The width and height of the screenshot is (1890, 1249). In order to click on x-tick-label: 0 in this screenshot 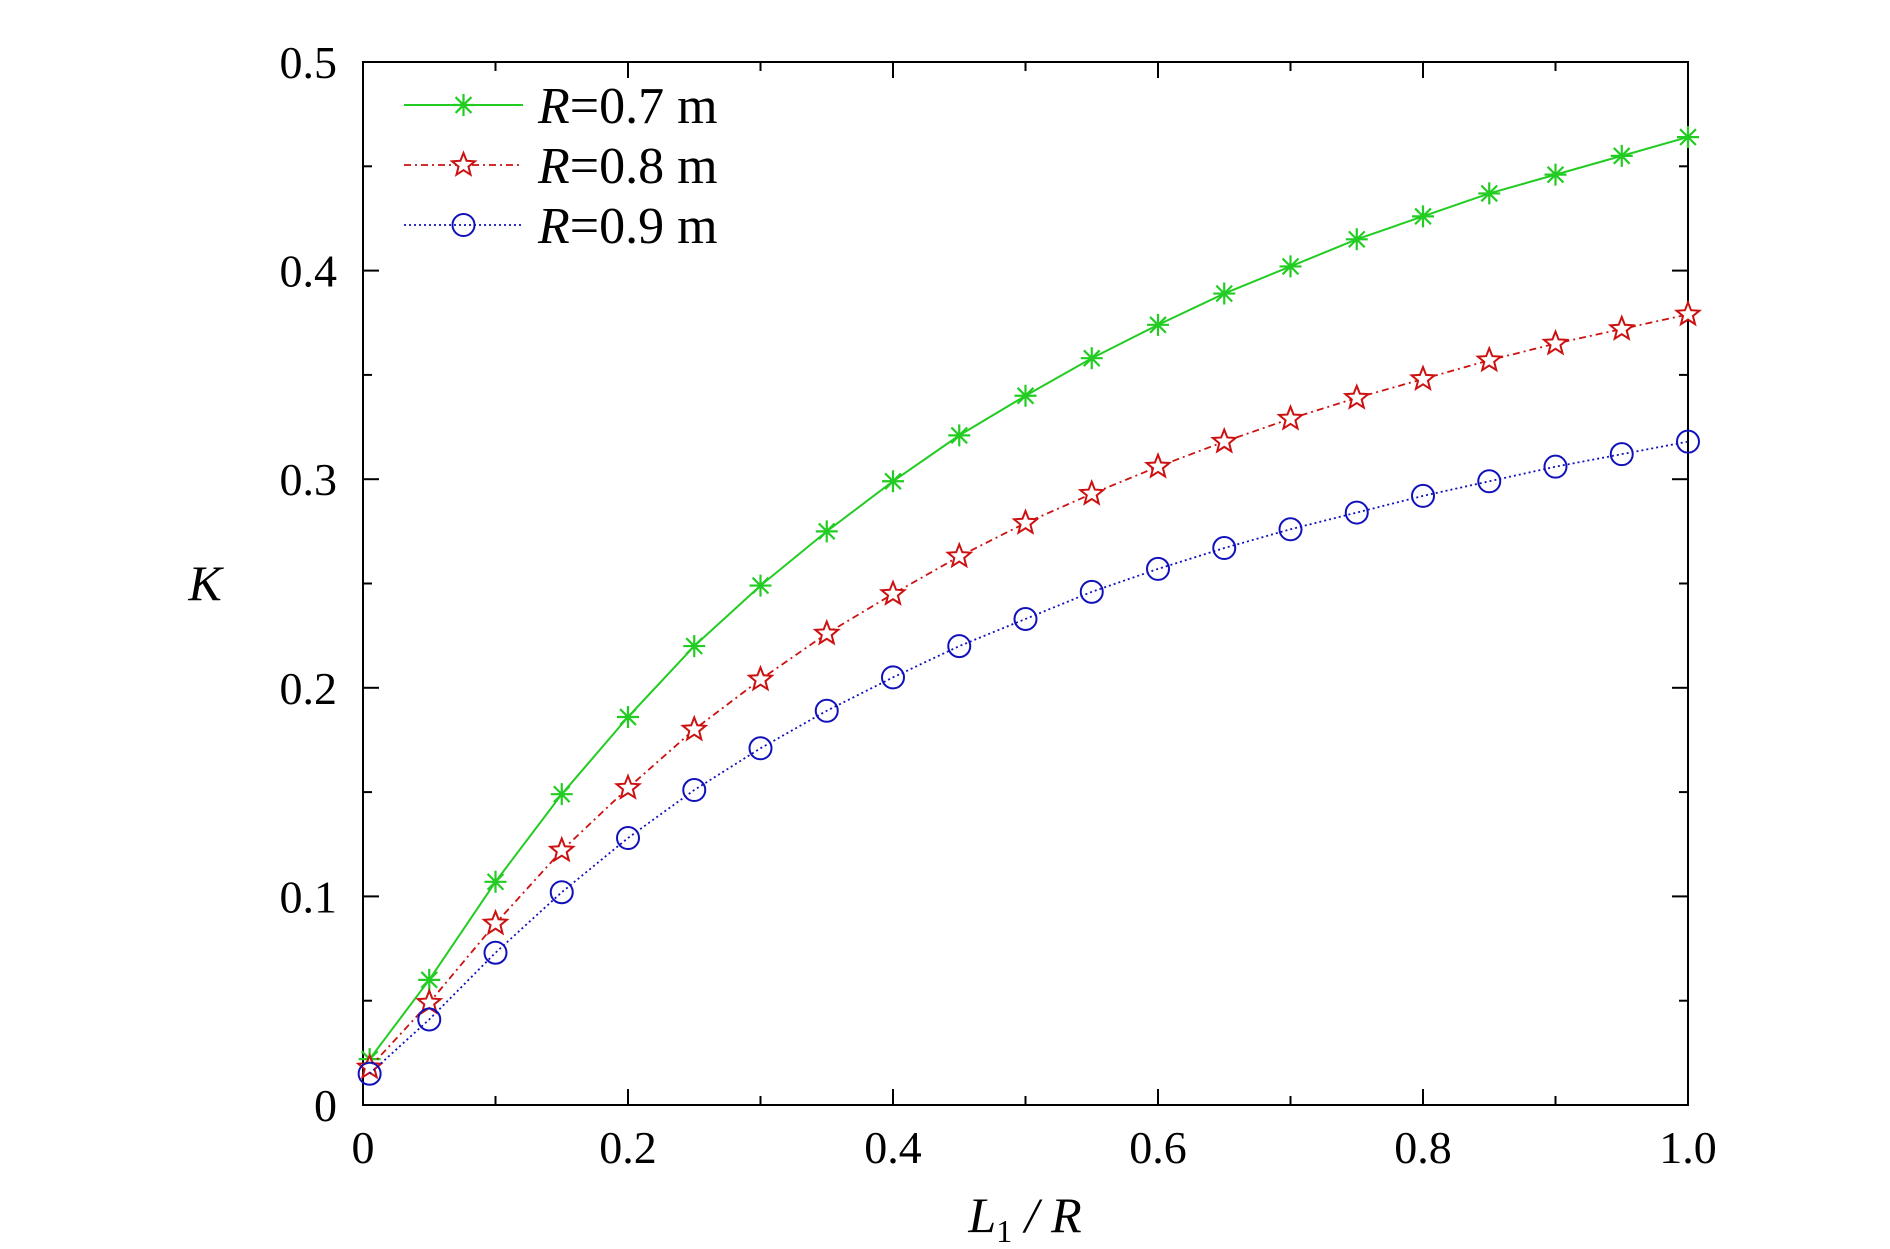, I will do `click(363, 1147)`.